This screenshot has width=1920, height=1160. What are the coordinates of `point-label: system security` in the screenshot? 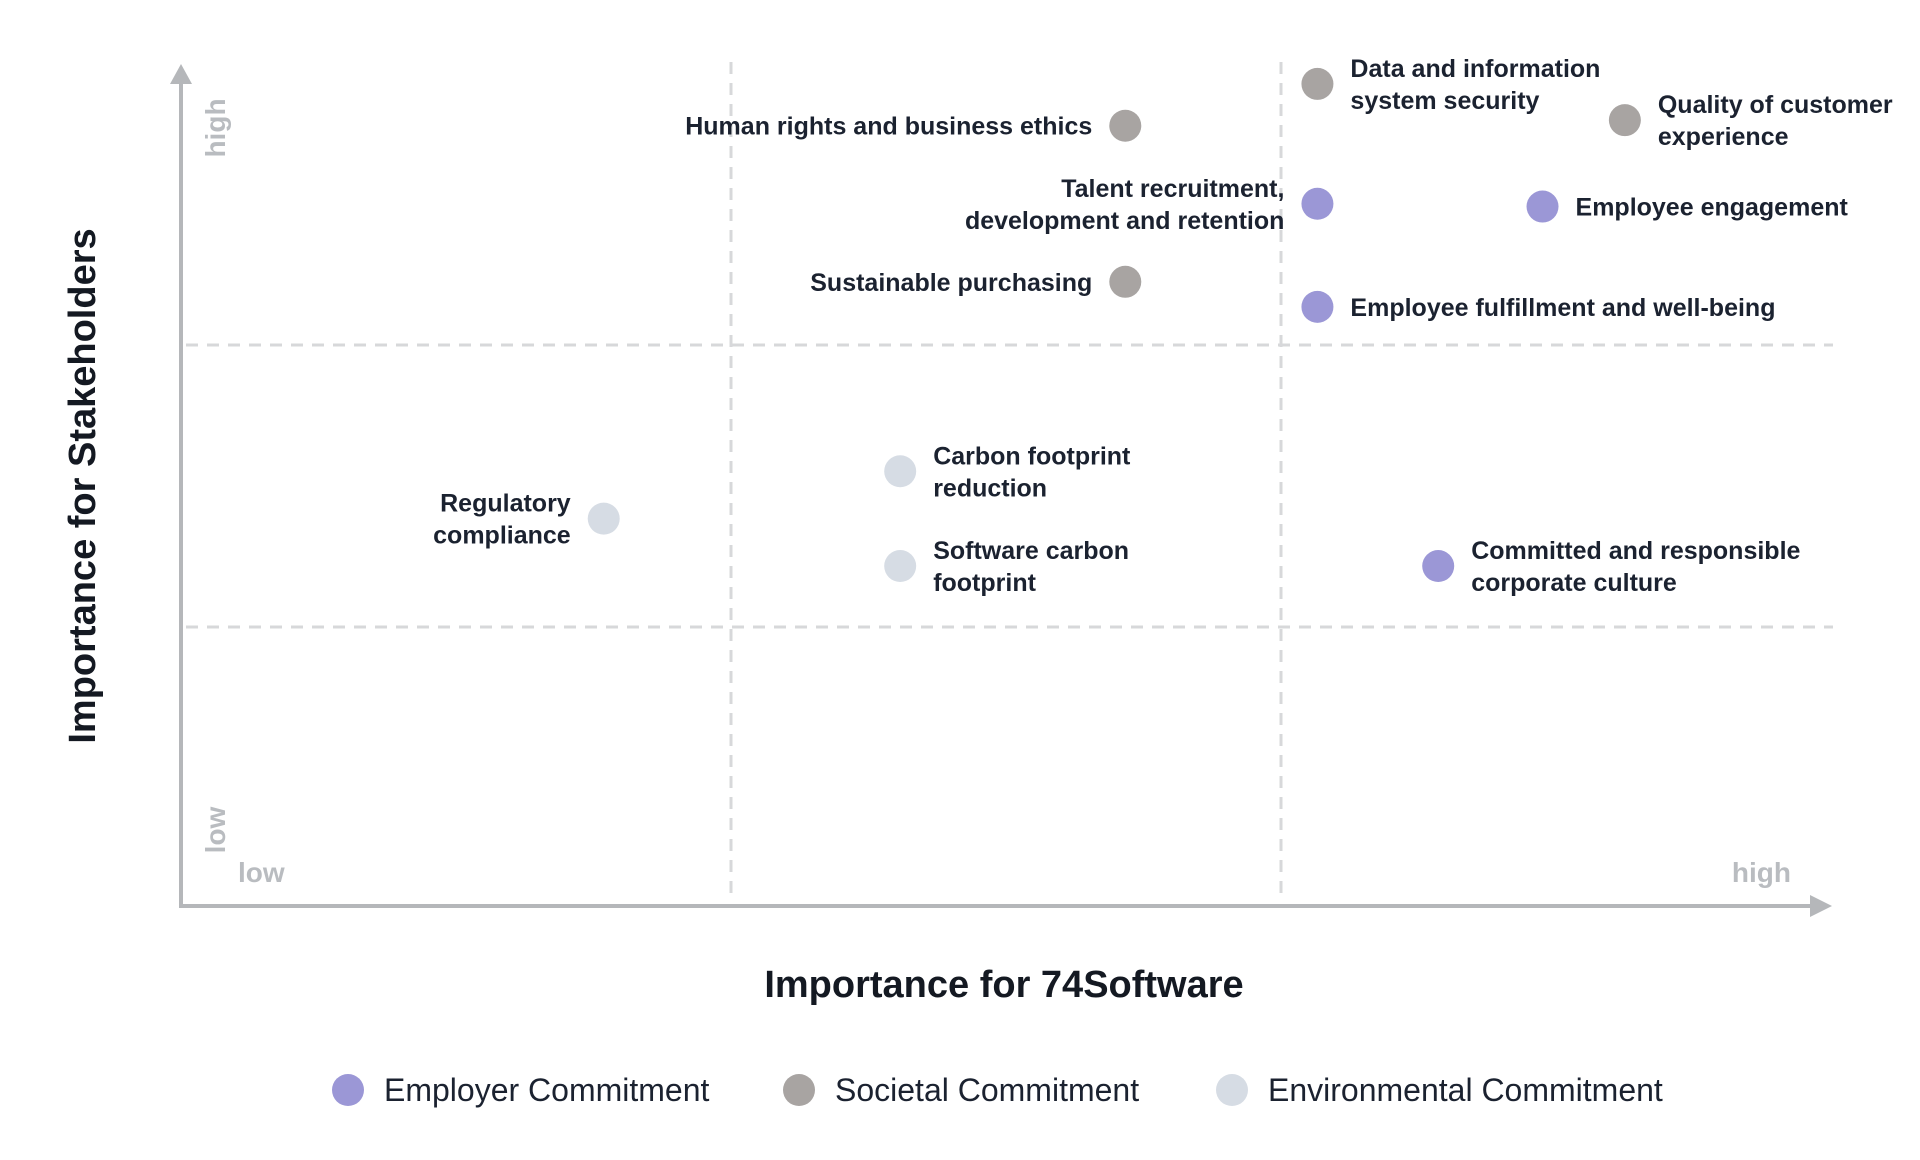 It's located at (1444, 101).